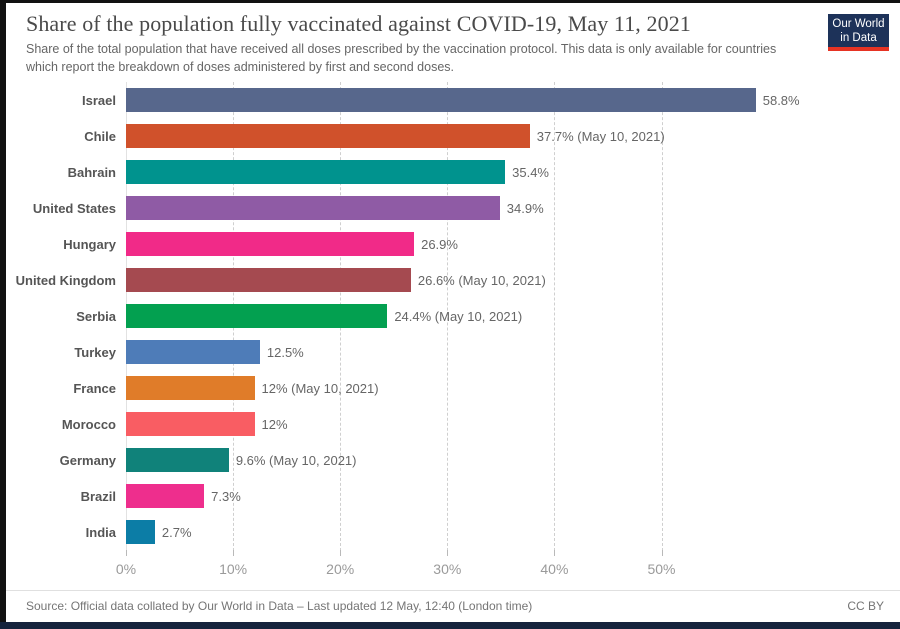  I want to click on bar-row: United States 34.9%, so click(465, 208).